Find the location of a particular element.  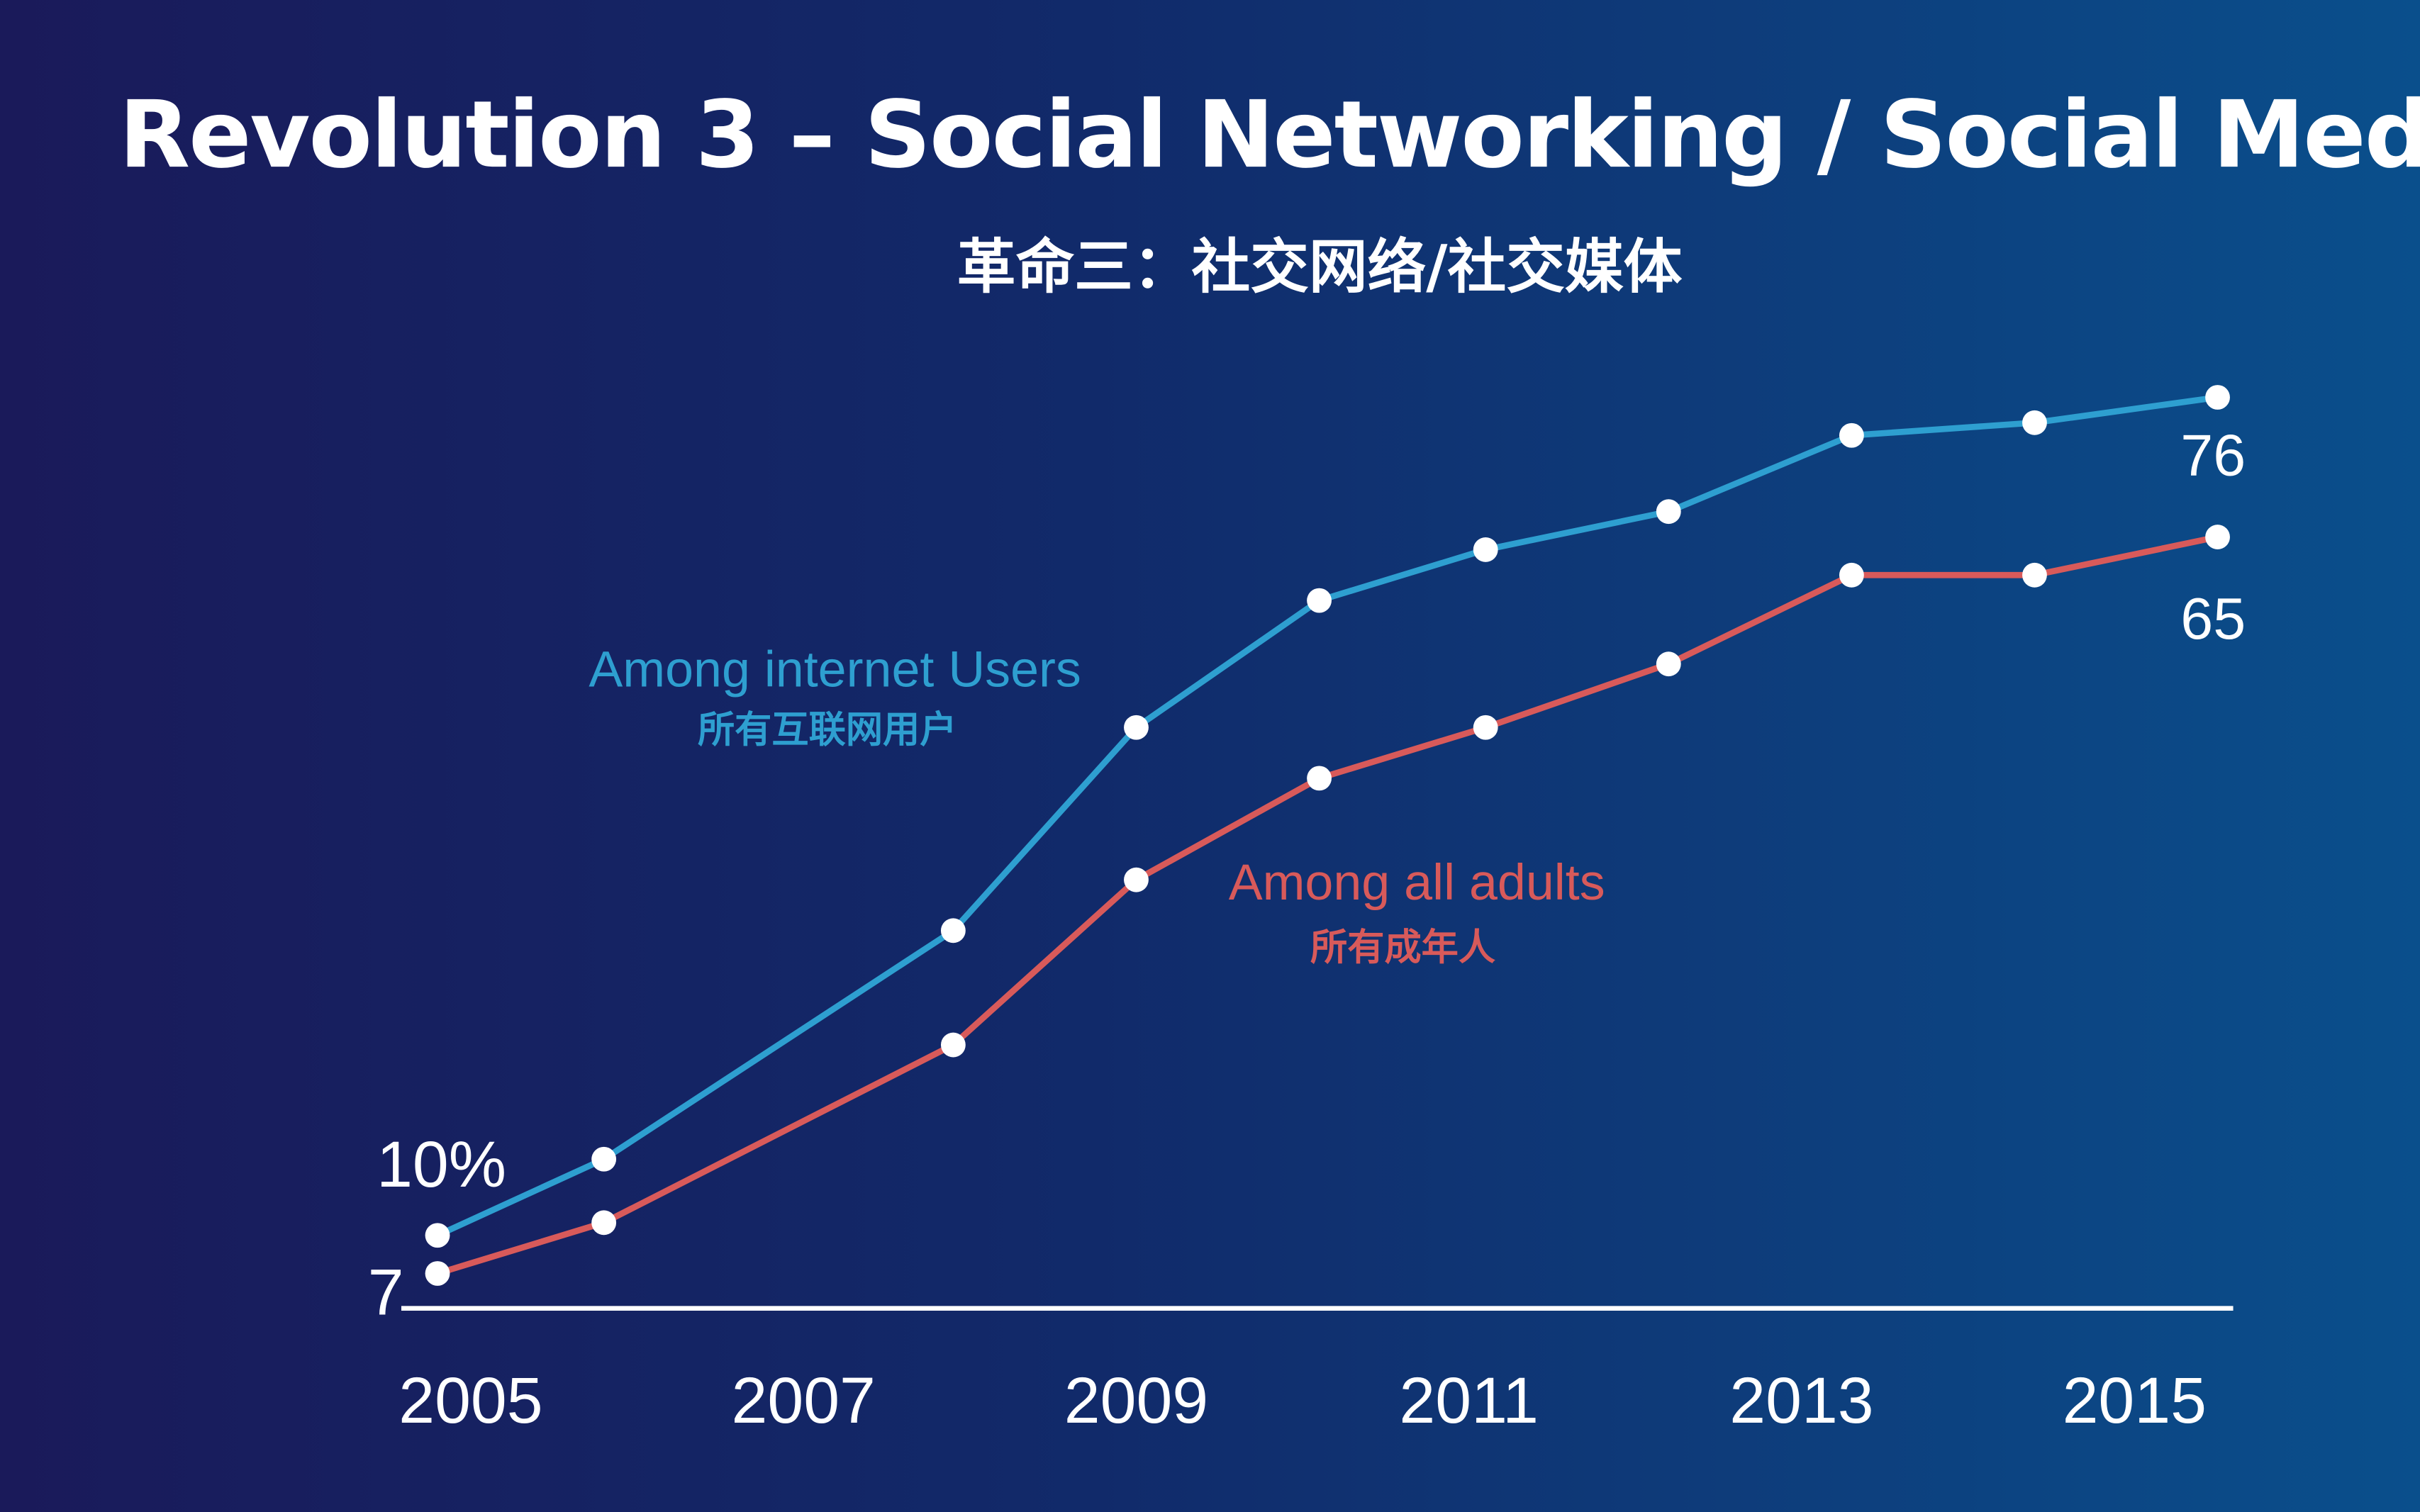

end-label-all-adults: 65 is located at coordinates (2213, 618).